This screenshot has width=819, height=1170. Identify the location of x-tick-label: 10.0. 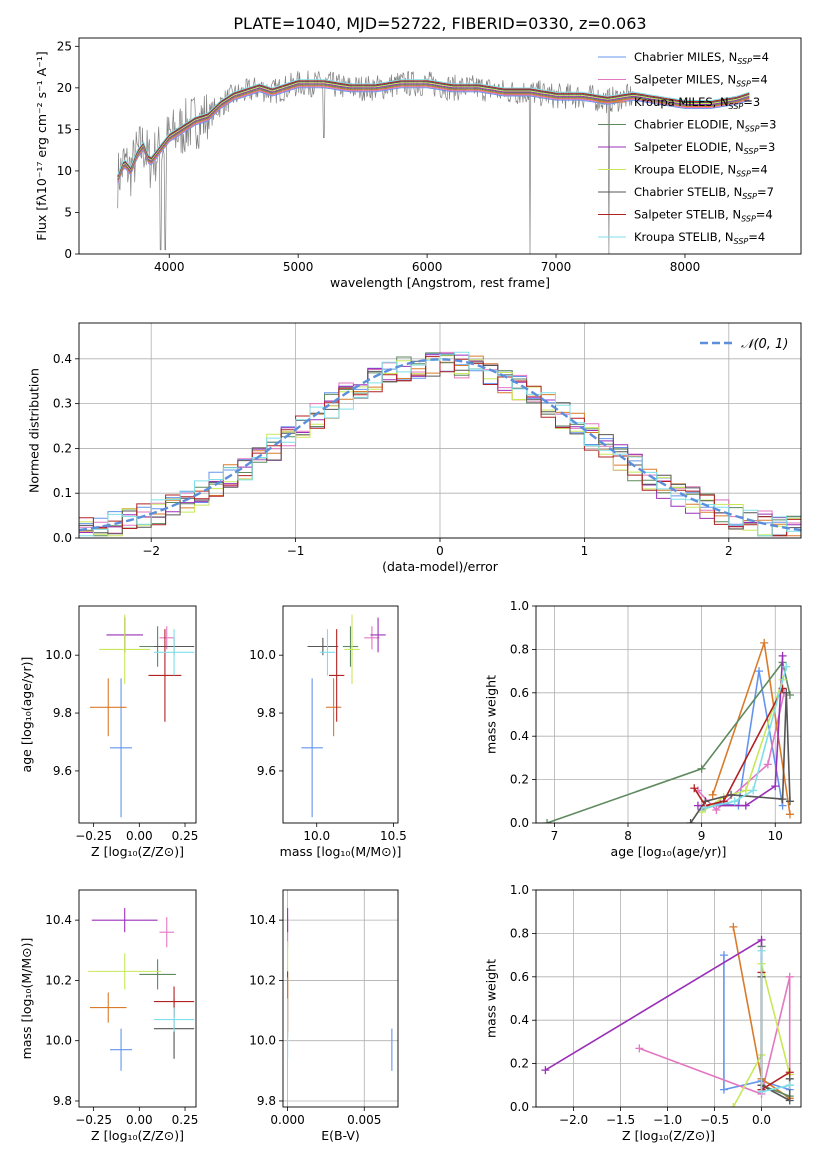
(316, 836).